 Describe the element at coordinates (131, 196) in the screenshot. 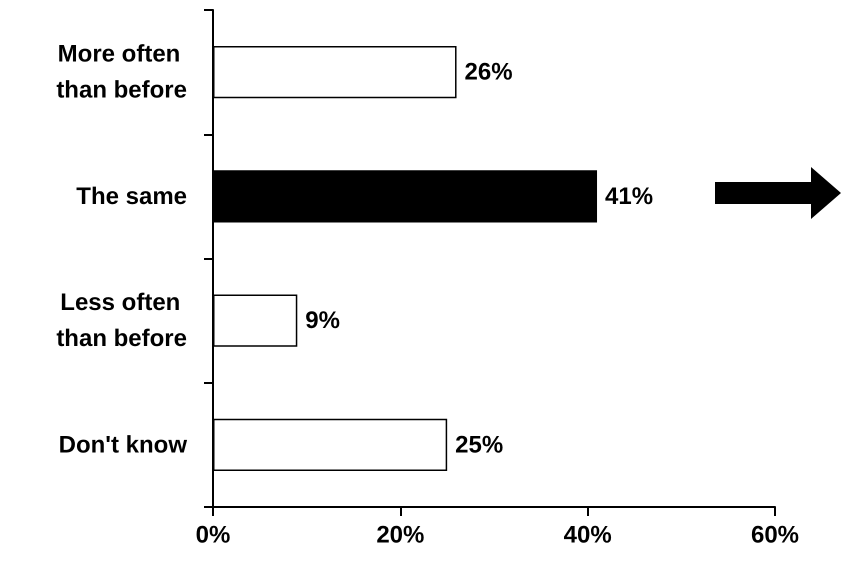

I see `y-tick-label: The same` at that location.